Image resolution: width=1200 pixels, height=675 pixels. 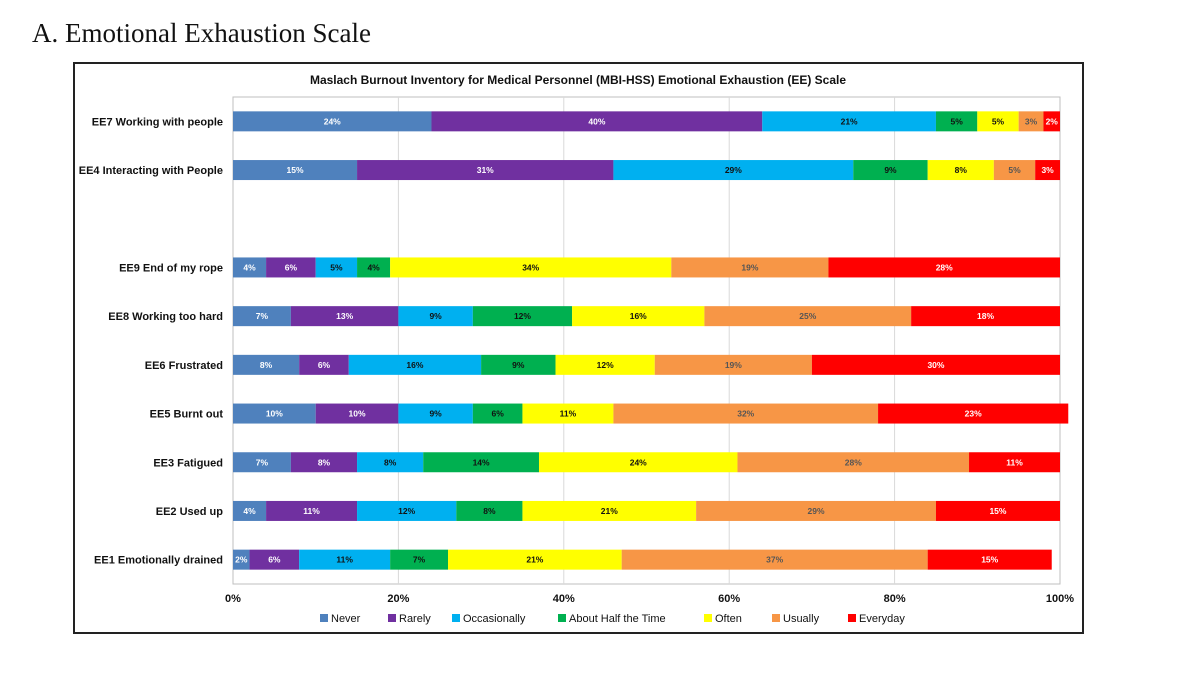 I want to click on bar-data-label: 16%, so click(x=638, y=316).